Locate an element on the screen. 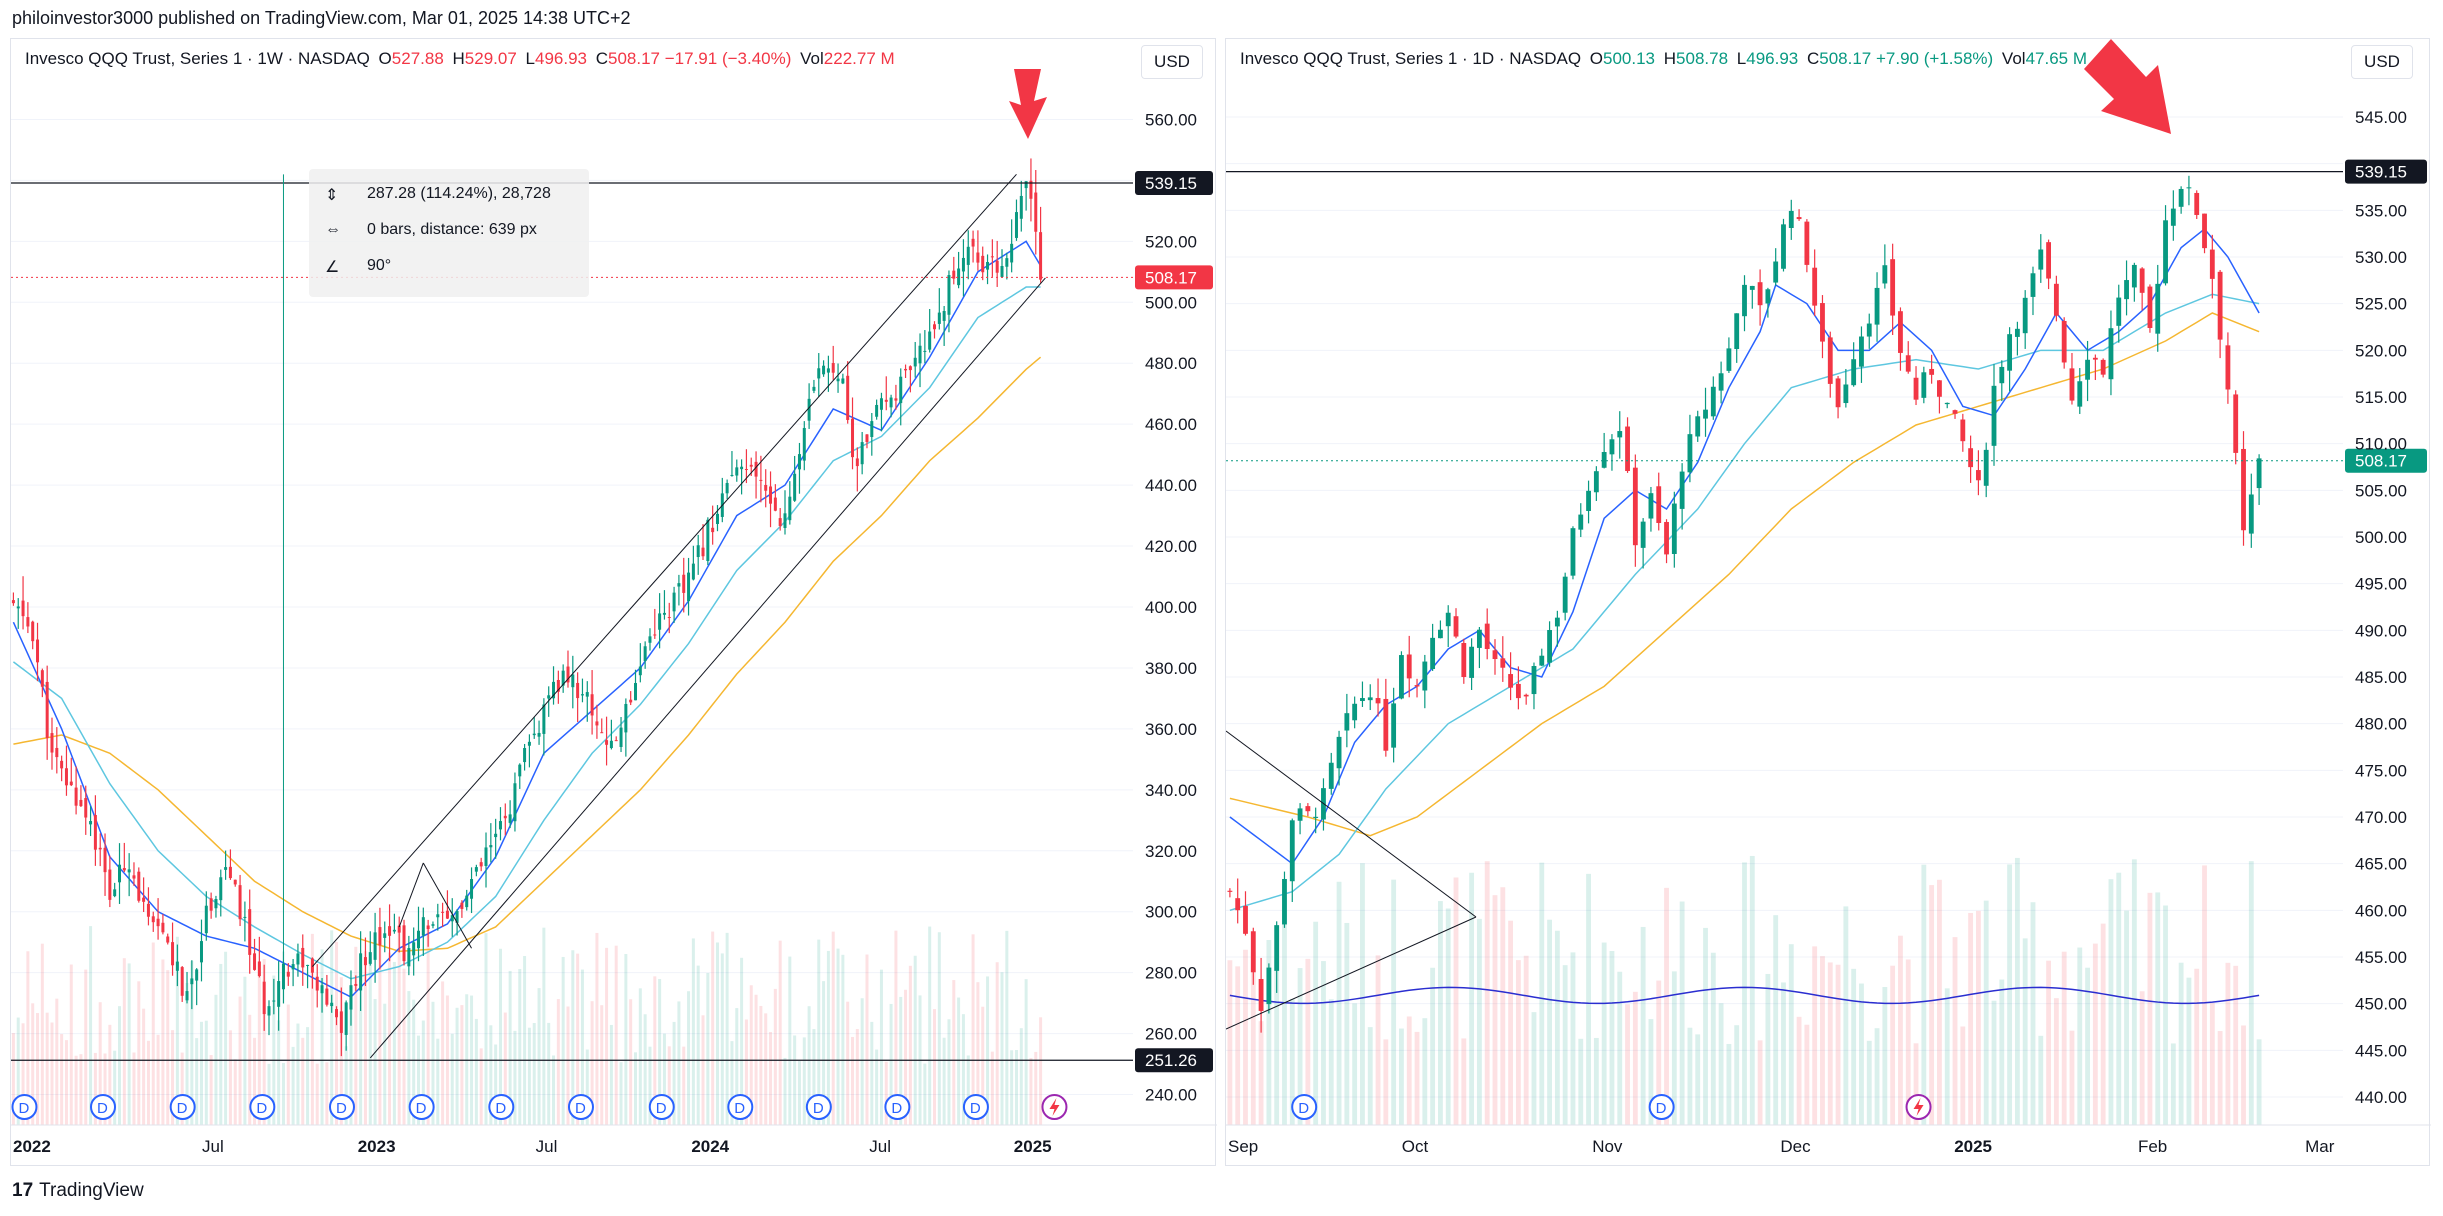  y-tick-label: 480.00 is located at coordinates (2381, 724).